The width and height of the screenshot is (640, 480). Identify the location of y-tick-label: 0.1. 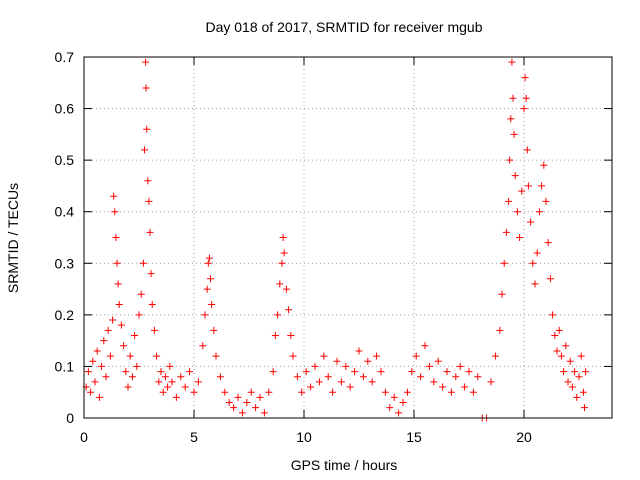
(65, 366).